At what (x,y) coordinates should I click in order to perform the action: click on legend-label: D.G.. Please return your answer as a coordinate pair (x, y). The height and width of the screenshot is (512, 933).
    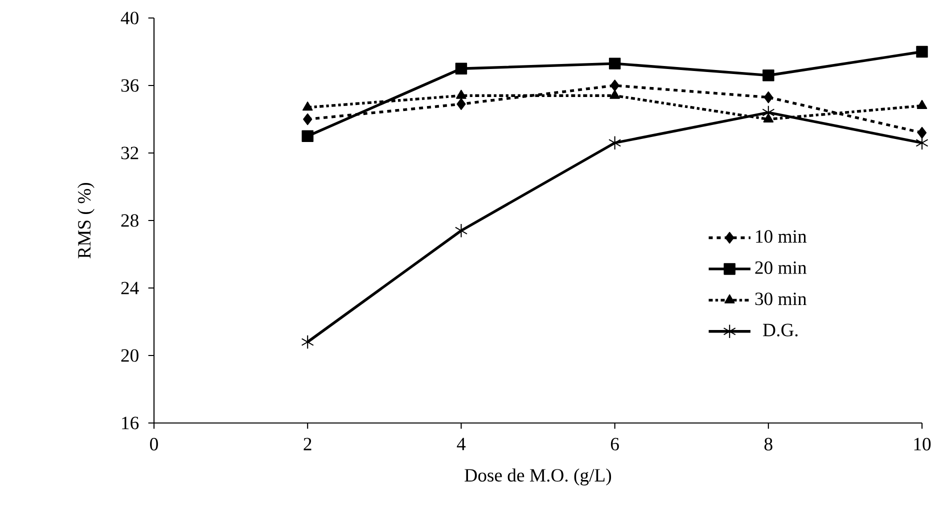
    Looking at the image, I should click on (780, 330).